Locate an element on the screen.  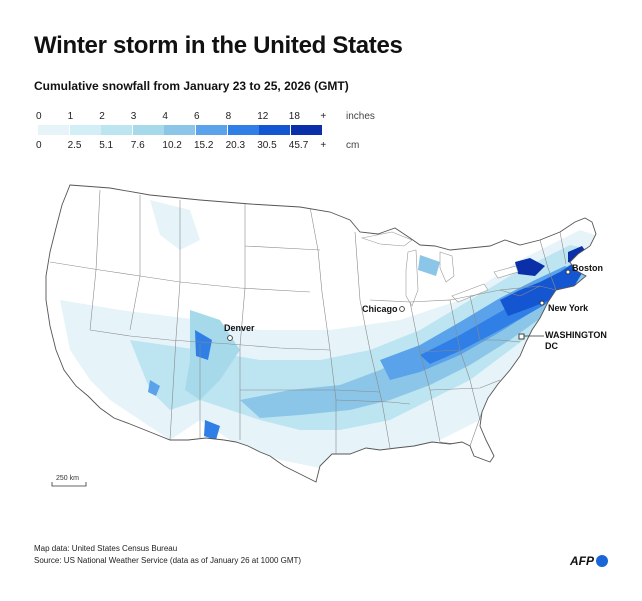
legend-inches-tick: 6 is located at coordinates (197, 116).